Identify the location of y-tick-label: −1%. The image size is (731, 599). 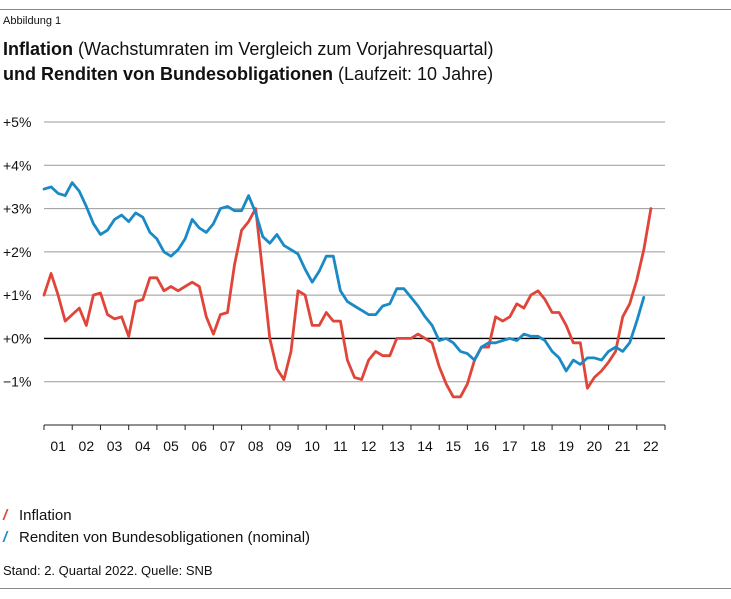
(17, 382).